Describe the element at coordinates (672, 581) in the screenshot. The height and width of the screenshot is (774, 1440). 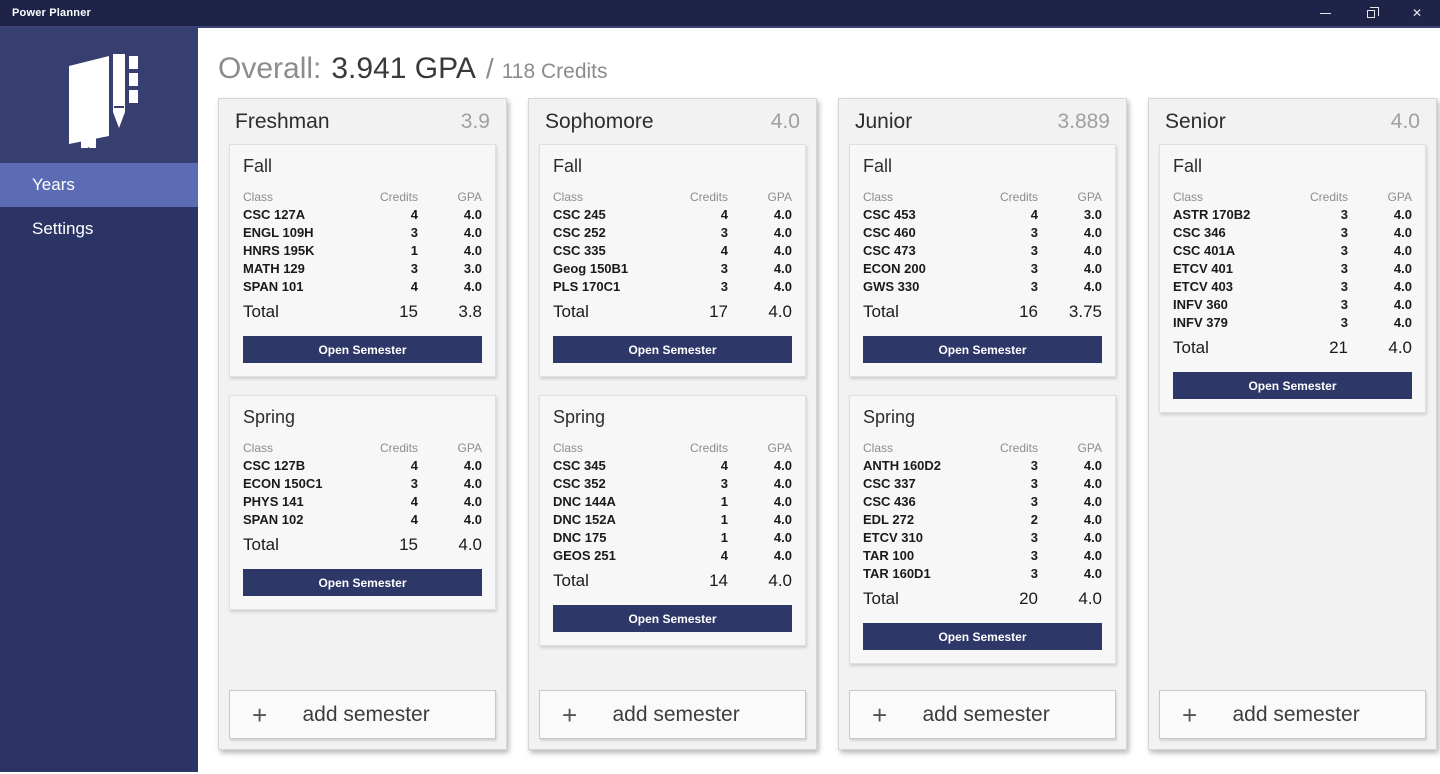
I see `total-row: Total 14 4.0` at that location.